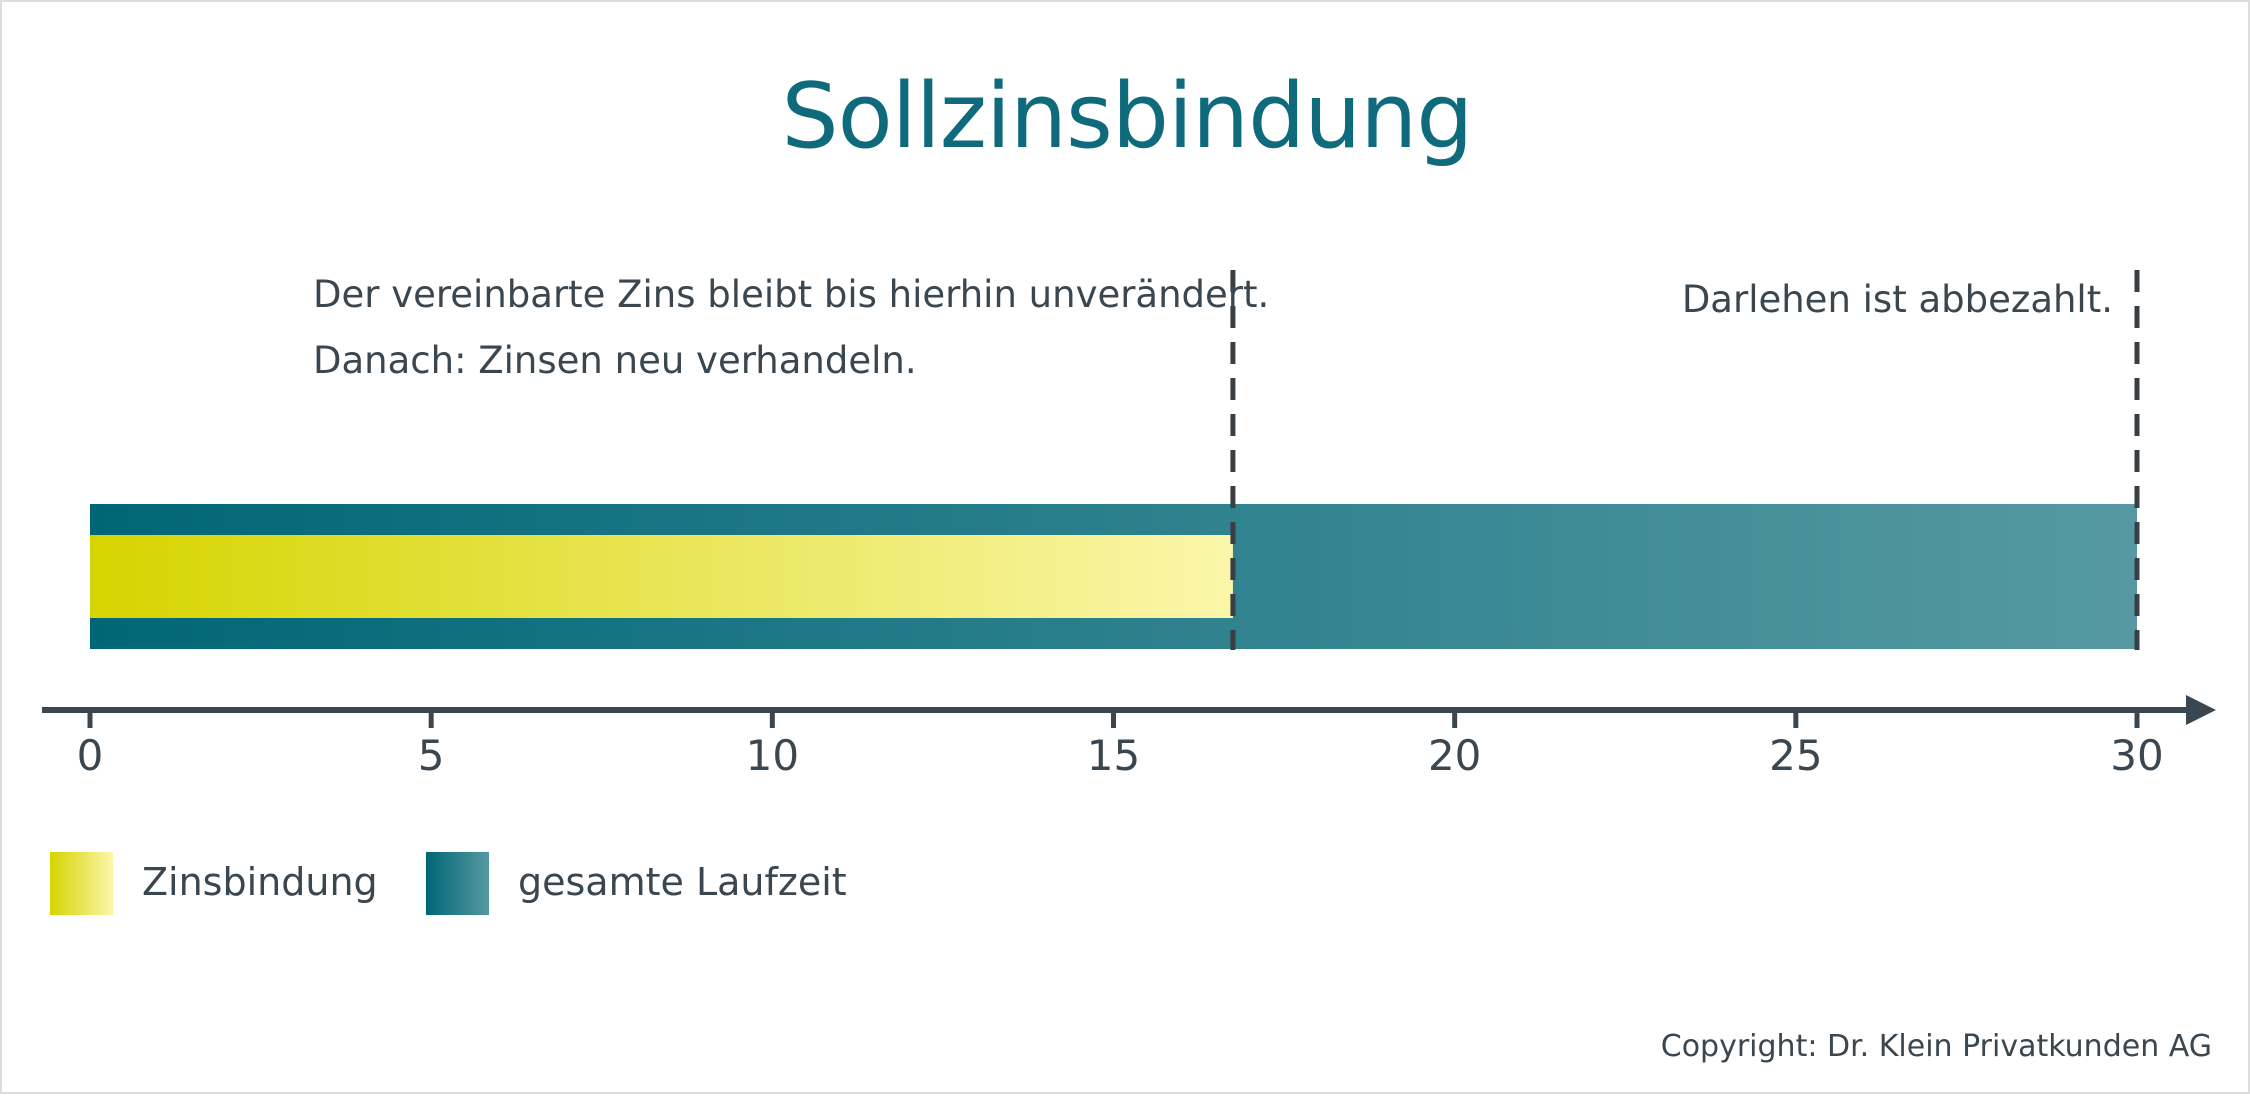 The width and height of the screenshot is (2250, 1096). What do you see at coordinates (661, 576) in the screenshot?
I see `bar-zinsbindung` at bounding box center [661, 576].